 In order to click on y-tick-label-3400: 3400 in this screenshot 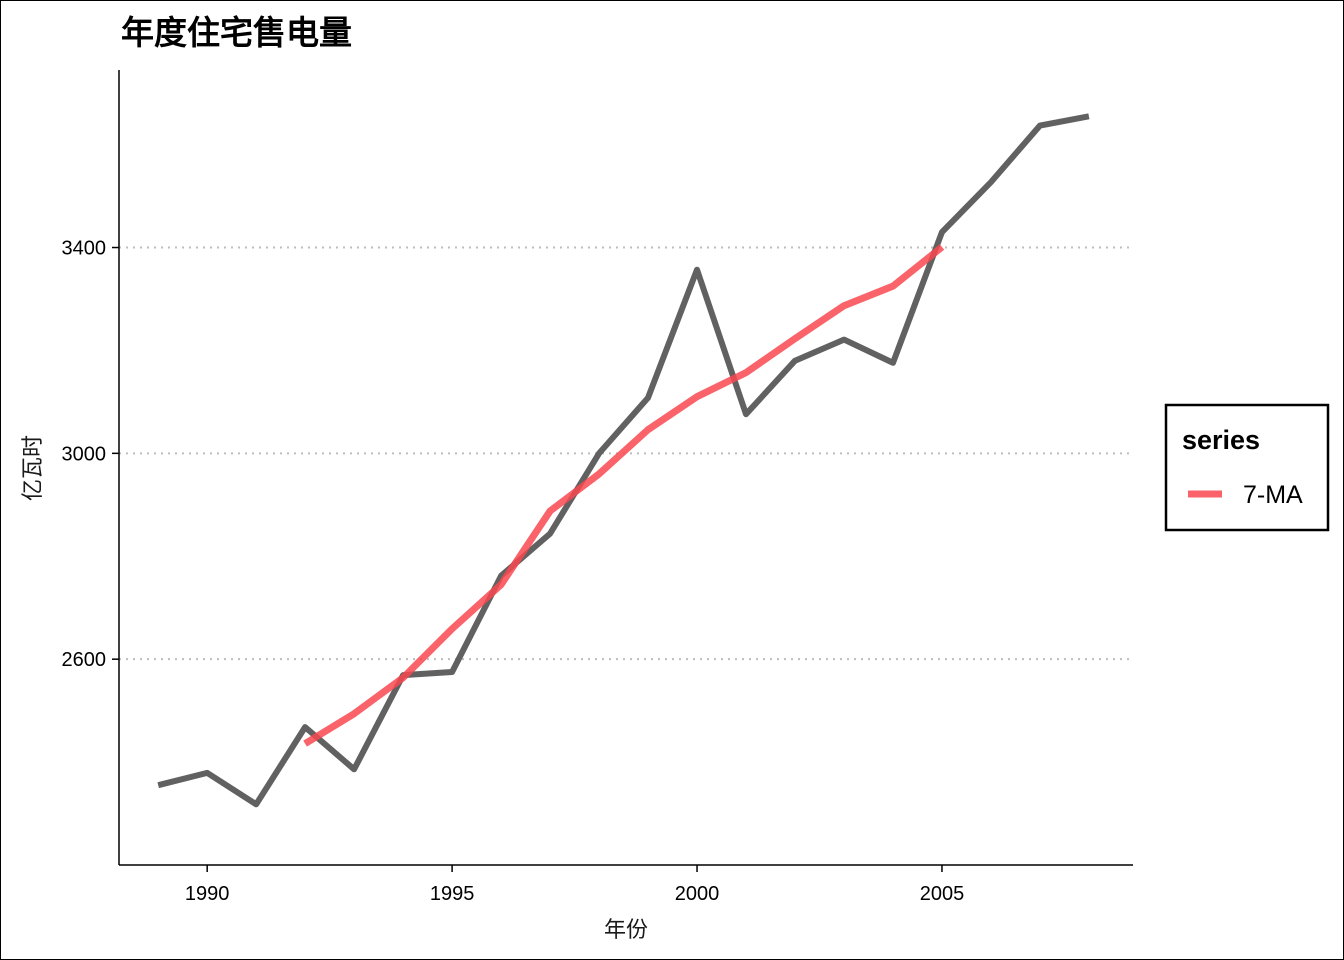, I will do `click(84, 249)`.